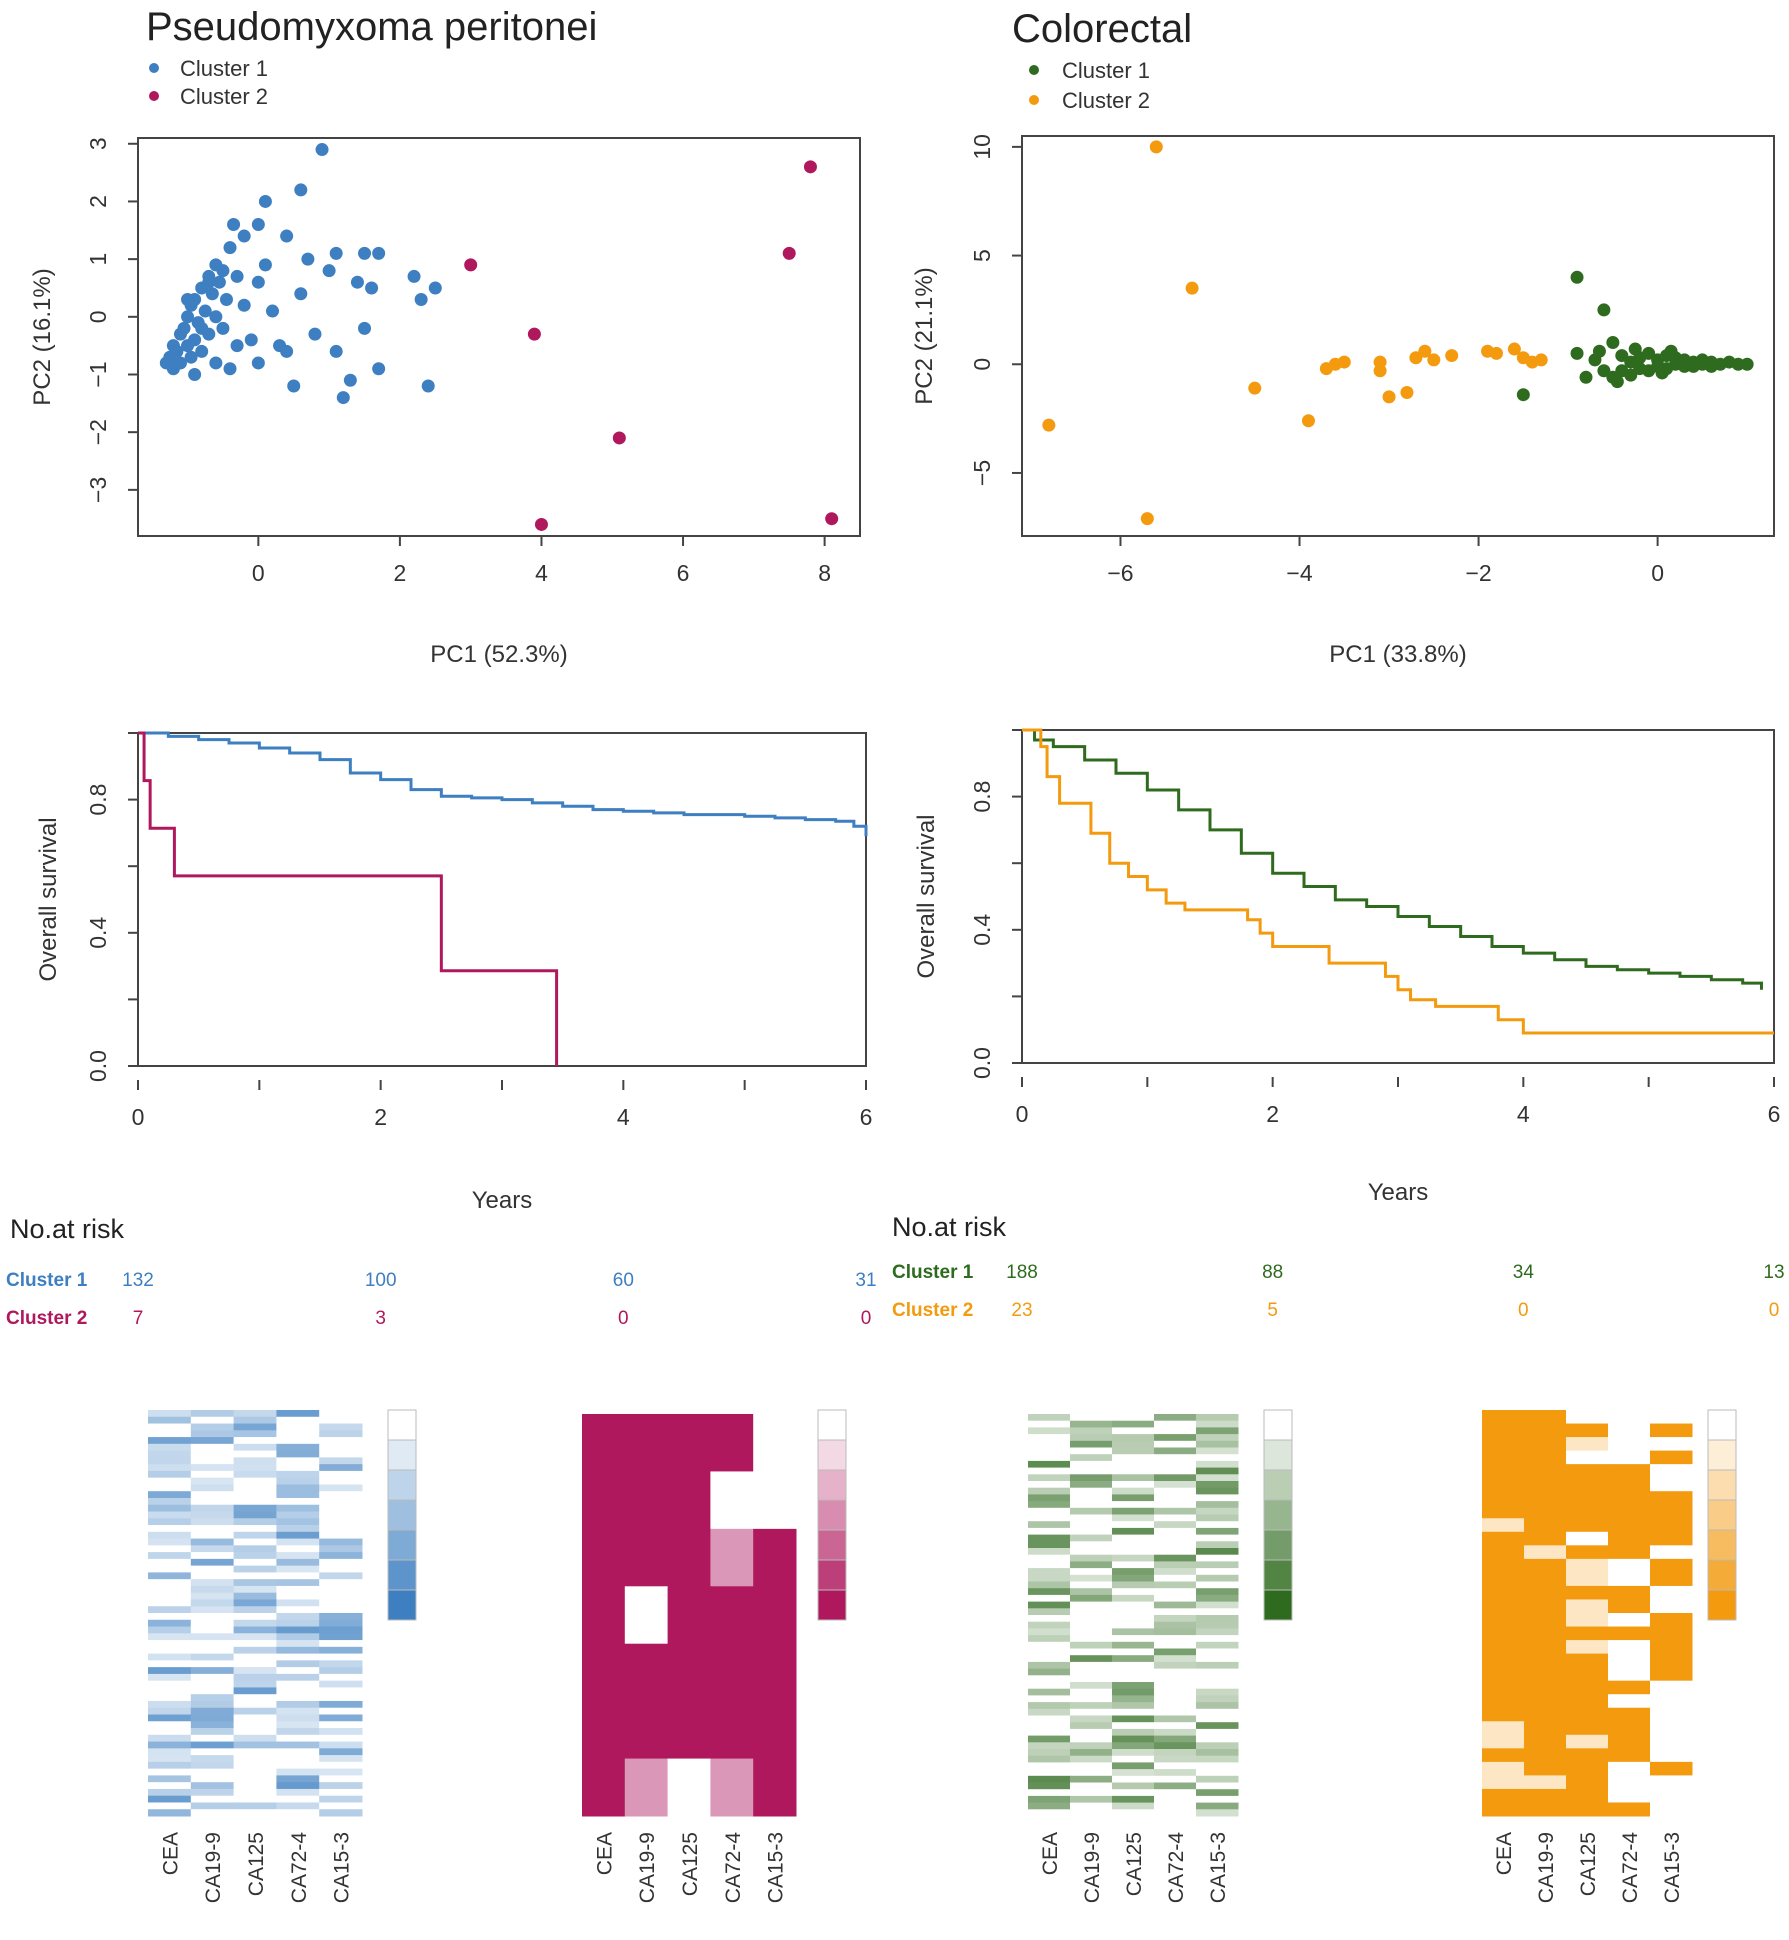 The height and width of the screenshot is (1940, 1789). What do you see at coordinates (67, 1229) in the screenshot?
I see `pmp-risk-title: No.at risk` at bounding box center [67, 1229].